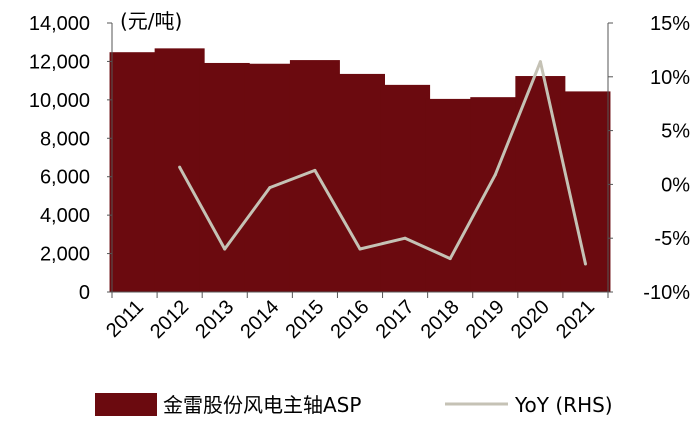 Image resolution: width=700 pixels, height=431 pixels. Describe the element at coordinates (495, 175) in the screenshot. I see `yoy-point-2019` at that location.